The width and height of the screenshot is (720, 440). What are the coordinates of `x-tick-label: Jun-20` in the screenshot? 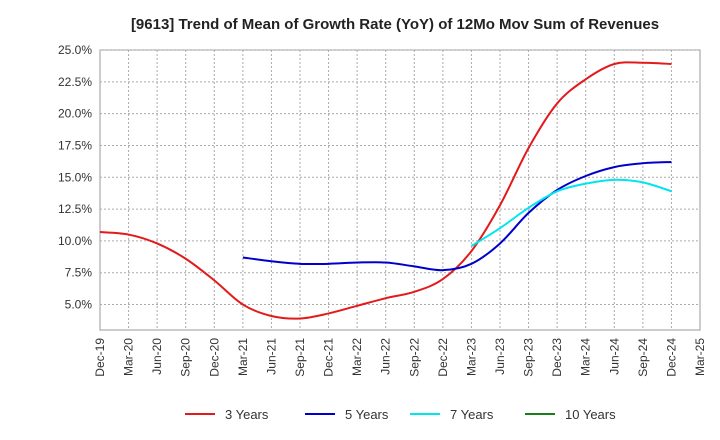 It's located at (157, 356).